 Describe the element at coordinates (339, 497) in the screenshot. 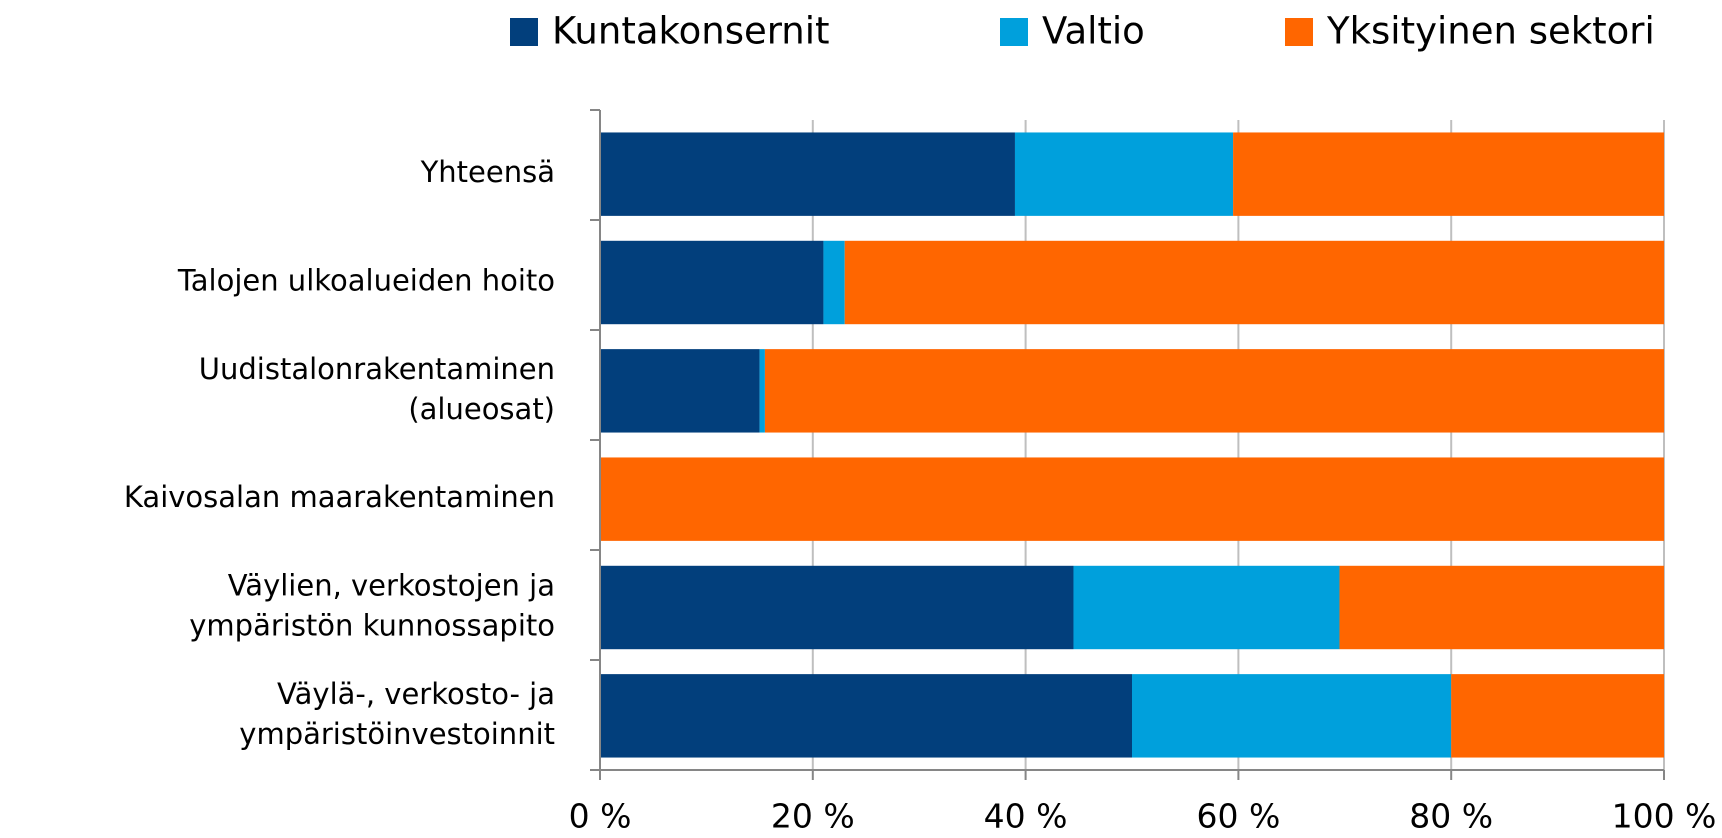

I see `y-tick-label: Kaivosalan maarakentaminen` at that location.